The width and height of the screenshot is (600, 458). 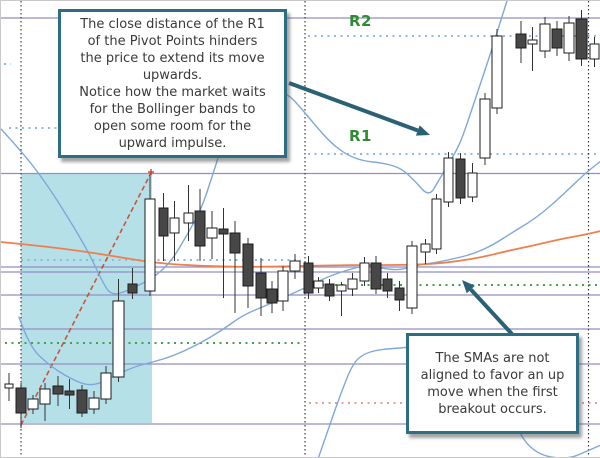 I want to click on arrow-to-sma-cluster-head, so click(x=468, y=287).